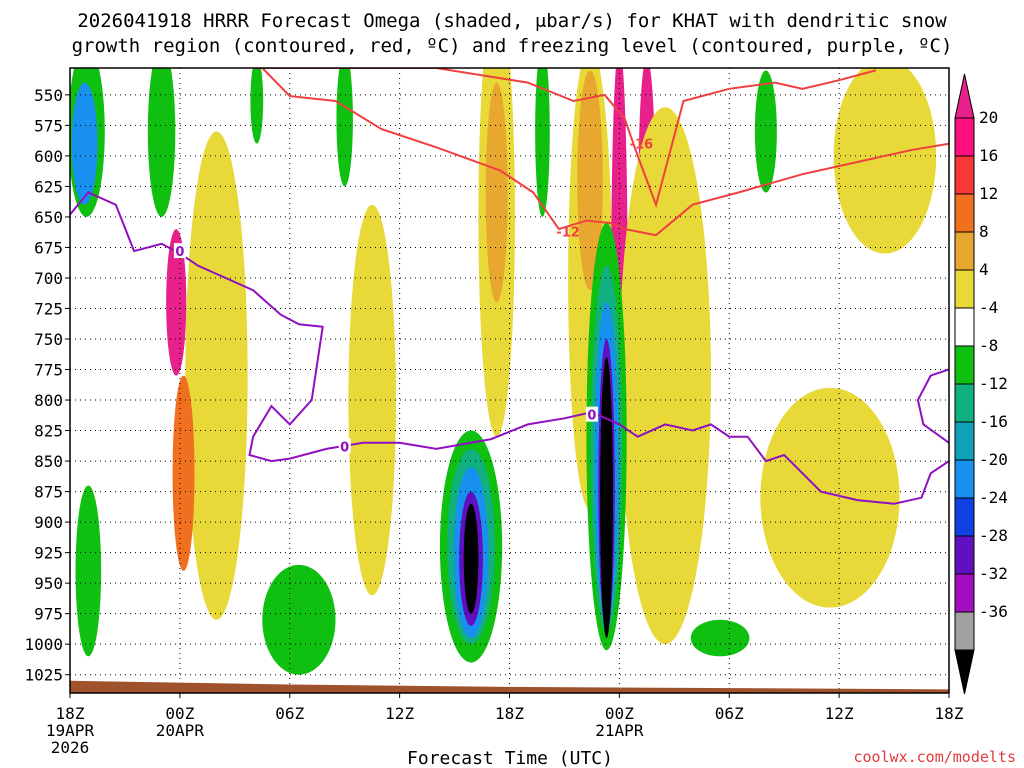  Describe the element at coordinates (257, 106) in the screenshot. I see `shade-green-mid-upper2` at that location.